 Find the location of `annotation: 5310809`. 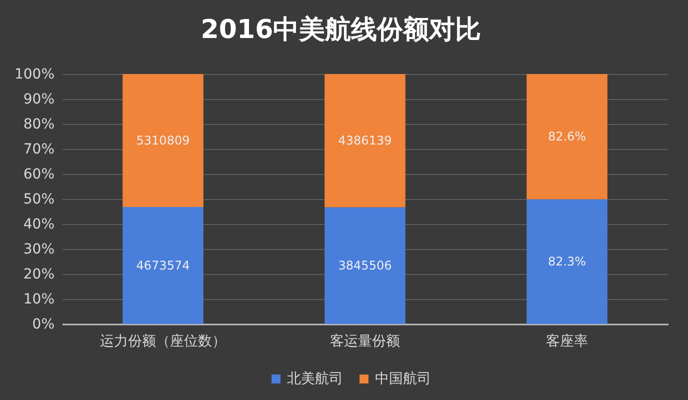

annotation: 5310809 is located at coordinates (163, 141).